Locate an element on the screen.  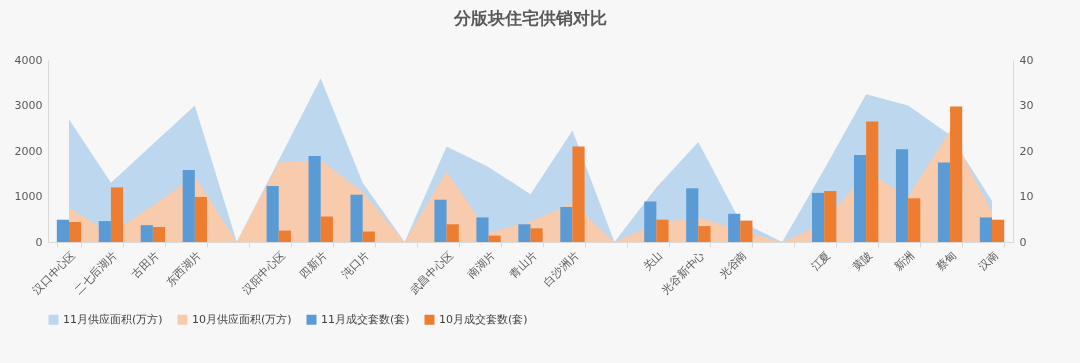
x-tick-label: 古田片 is located at coordinates (145, 265).